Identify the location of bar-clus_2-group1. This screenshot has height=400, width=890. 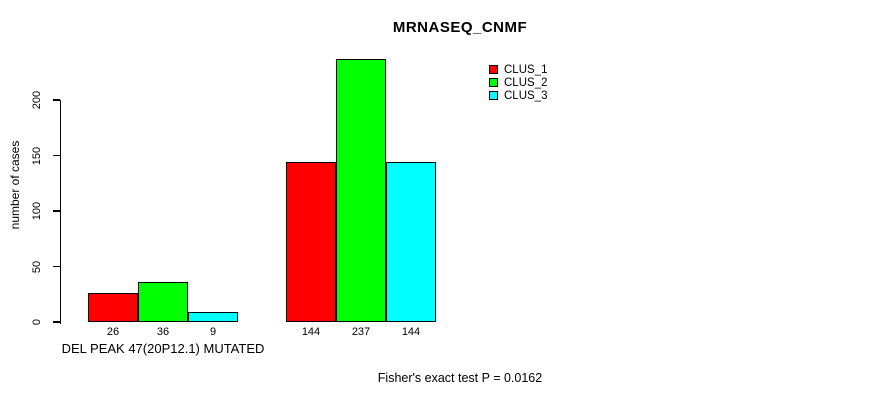
(163, 302).